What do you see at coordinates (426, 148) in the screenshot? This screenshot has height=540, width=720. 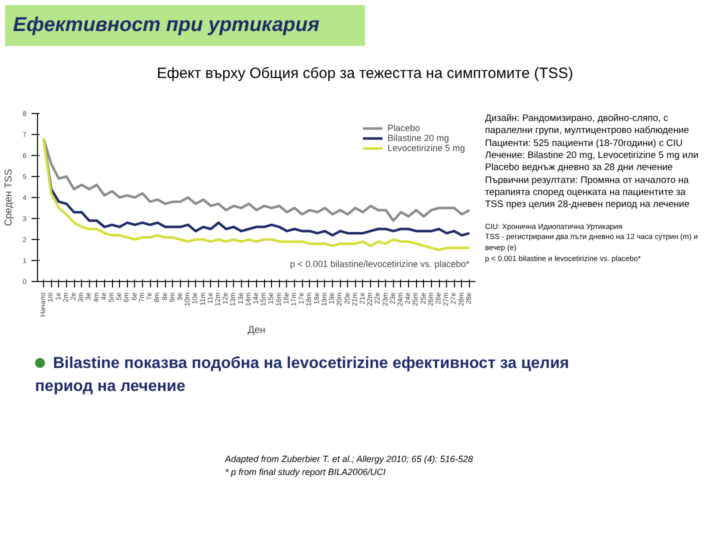 I see `legend-label: Levocetirizine 5 mg` at bounding box center [426, 148].